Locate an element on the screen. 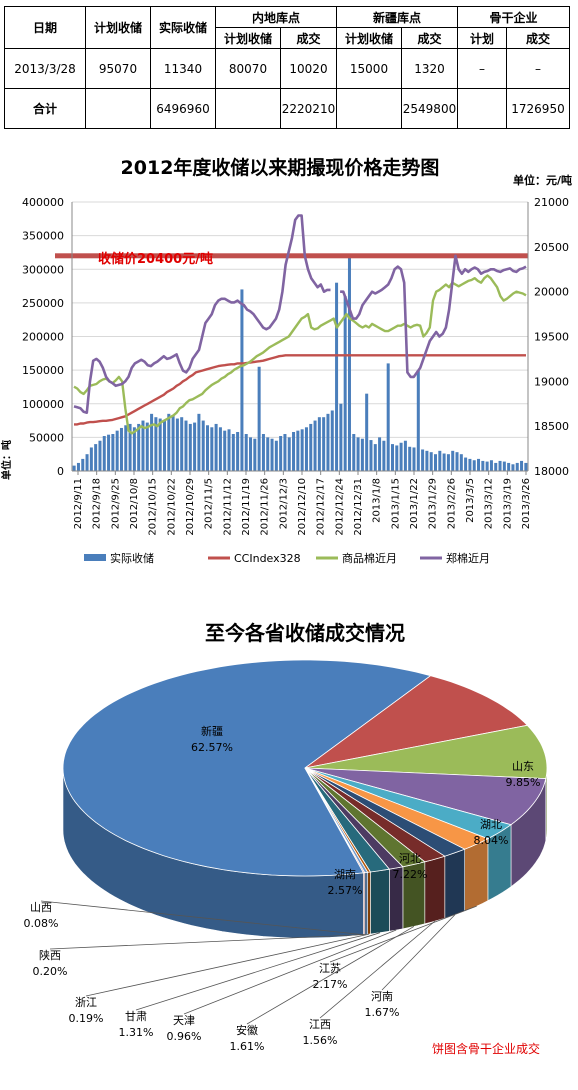  x-tick-label: 2012/10/29 is located at coordinates (190, 507).